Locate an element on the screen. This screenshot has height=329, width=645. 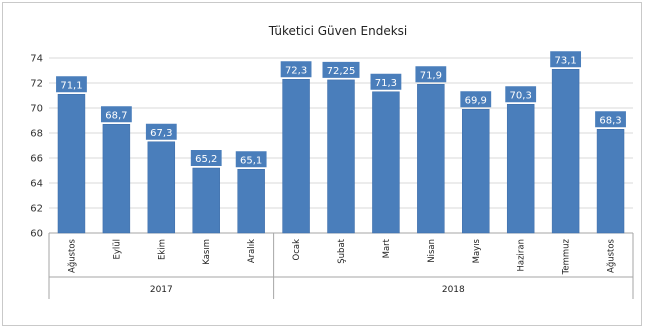
group-label: 2017 is located at coordinates (161, 290).